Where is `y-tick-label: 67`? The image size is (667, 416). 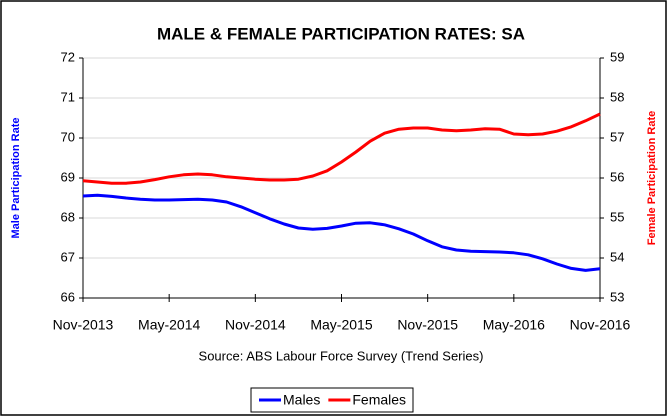 y-tick-label: 67 is located at coordinates (68, 256).